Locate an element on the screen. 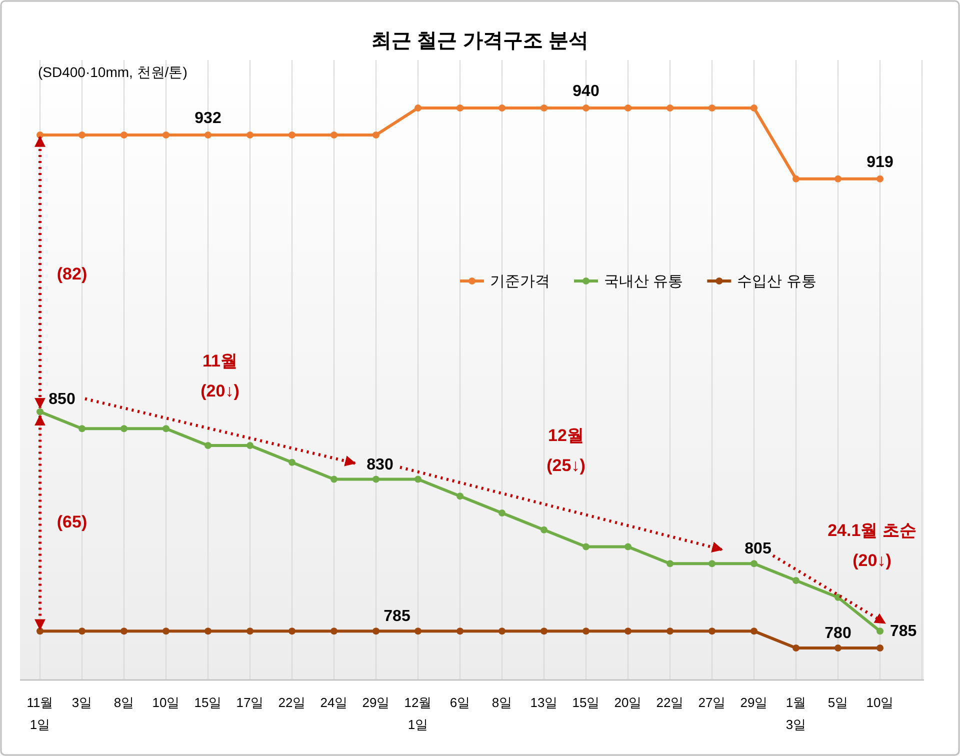 This screenshot has width=960, height=756. legend-label: 기준가격 is located at coordinates (520, 281).